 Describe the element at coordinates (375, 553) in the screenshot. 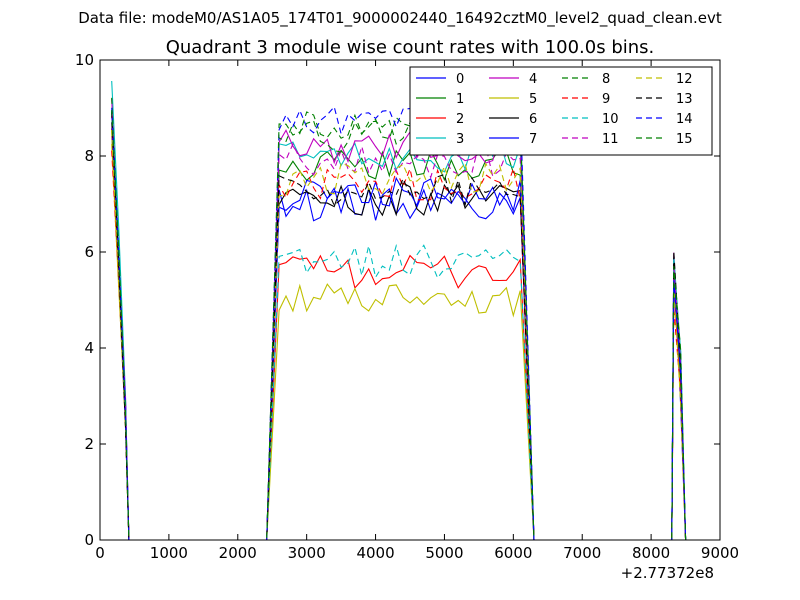

I see `x-tick-label: 4000` at that location.